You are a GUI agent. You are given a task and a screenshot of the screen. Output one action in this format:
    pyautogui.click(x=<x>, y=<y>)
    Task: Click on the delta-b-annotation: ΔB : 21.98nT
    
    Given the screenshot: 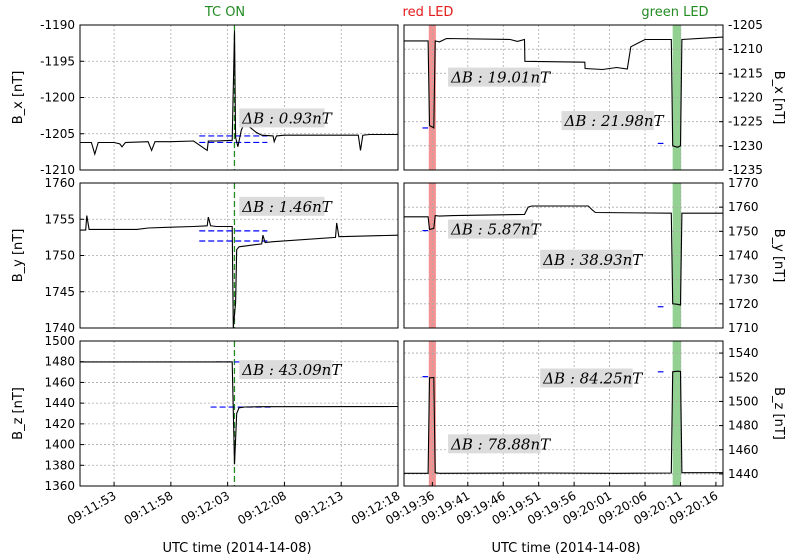 What is the action you would take?
    pyautogui.click(x=614, y=121)
    